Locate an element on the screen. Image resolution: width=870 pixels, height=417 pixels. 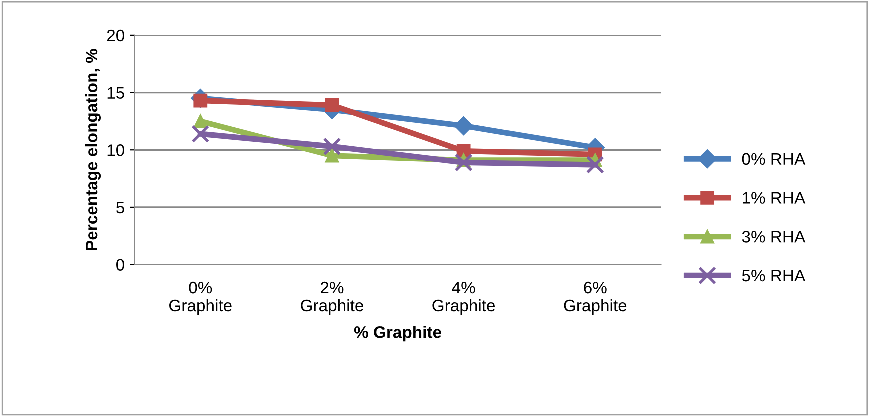
legend-label: 3% RHA is located at coordinates (774, 237).